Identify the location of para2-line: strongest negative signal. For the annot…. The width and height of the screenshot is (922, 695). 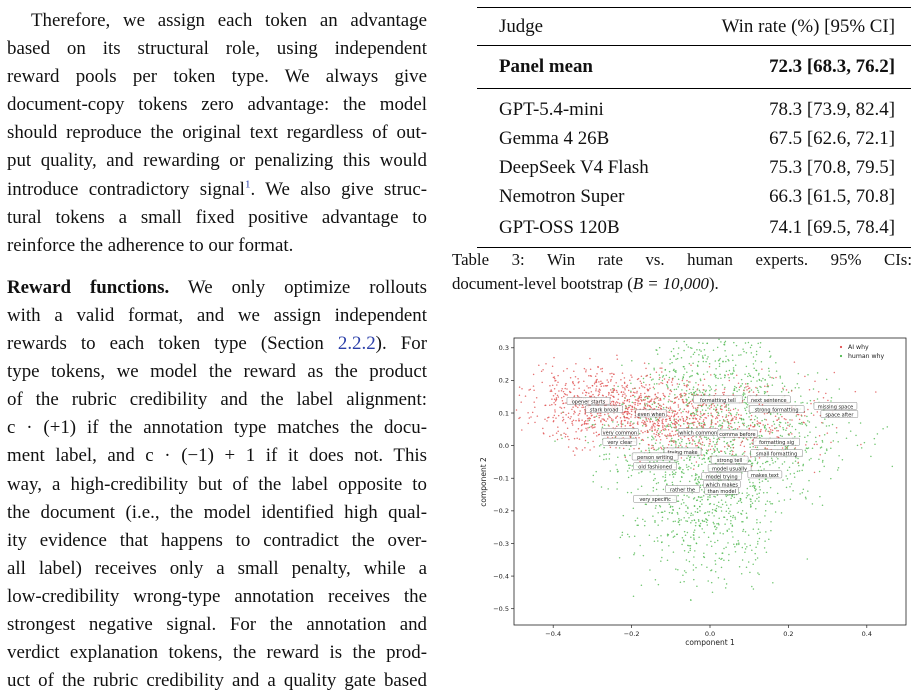
(217, 624).